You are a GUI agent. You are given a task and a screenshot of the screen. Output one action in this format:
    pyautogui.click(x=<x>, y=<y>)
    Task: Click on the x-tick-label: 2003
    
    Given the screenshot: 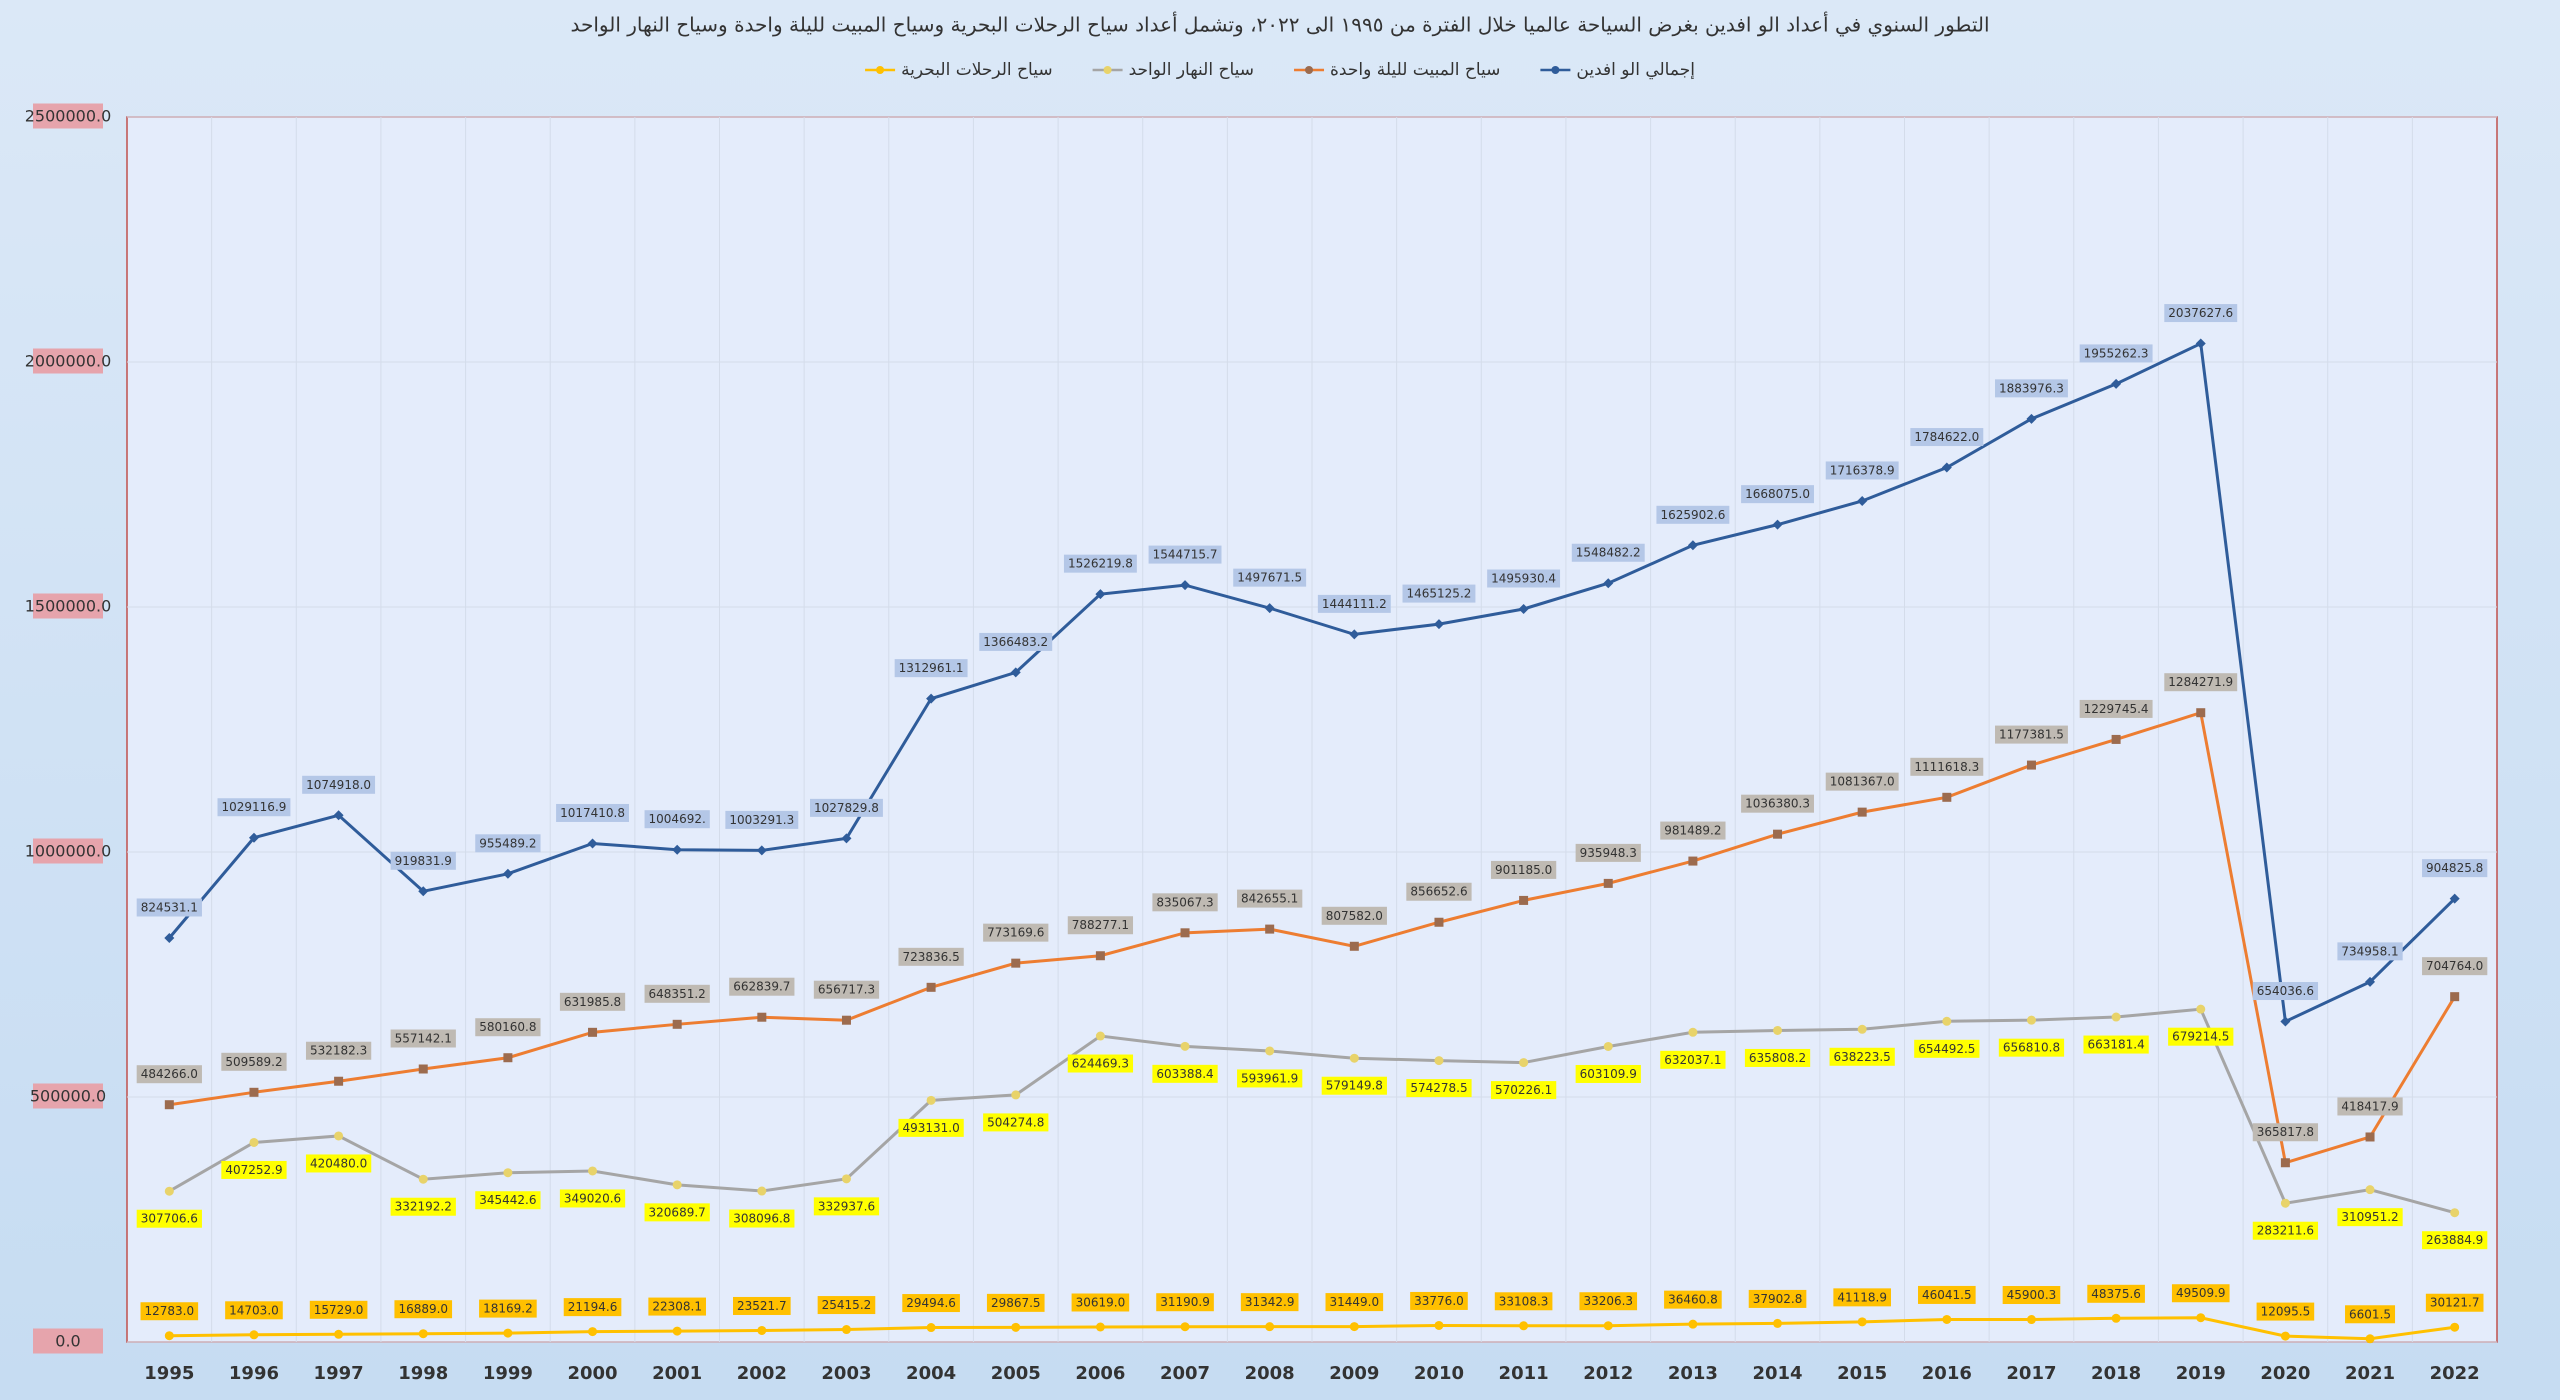 What is the action you would take?
    pyautogui.click(x=846, y=1373)
    